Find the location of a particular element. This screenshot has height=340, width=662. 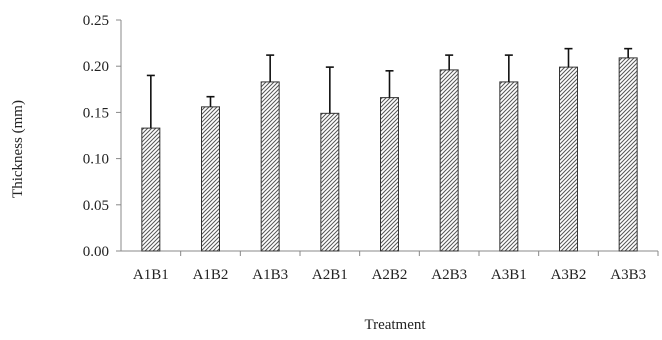

x-tick-label: A2B1 is located at coordinates (330, 275).